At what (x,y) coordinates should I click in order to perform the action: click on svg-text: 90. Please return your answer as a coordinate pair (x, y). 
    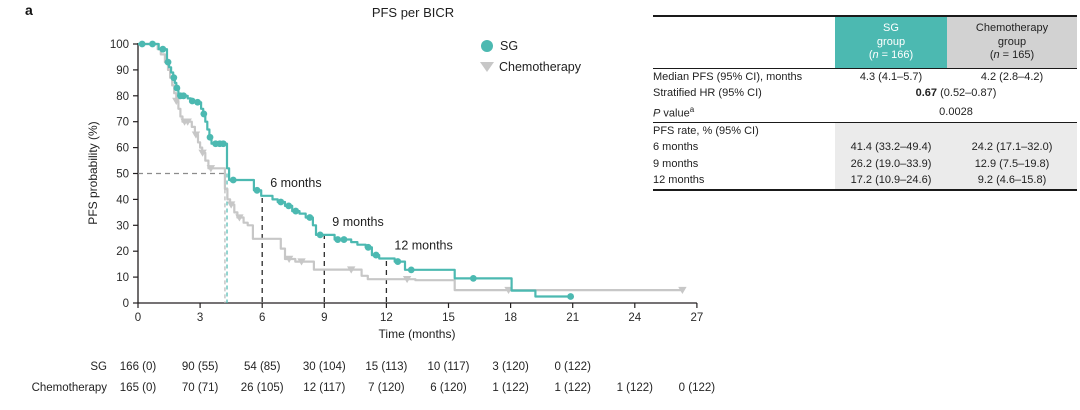
    Looking at the image, I should click on (122, 71).